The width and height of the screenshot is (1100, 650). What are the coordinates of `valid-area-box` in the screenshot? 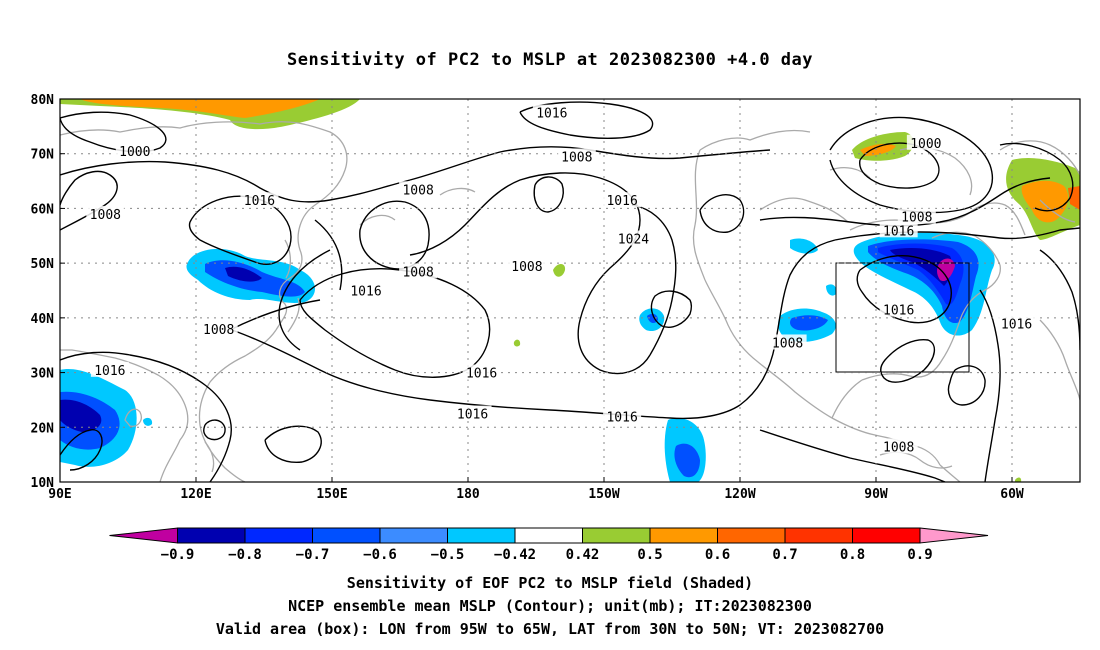 It's located at (902, 317).